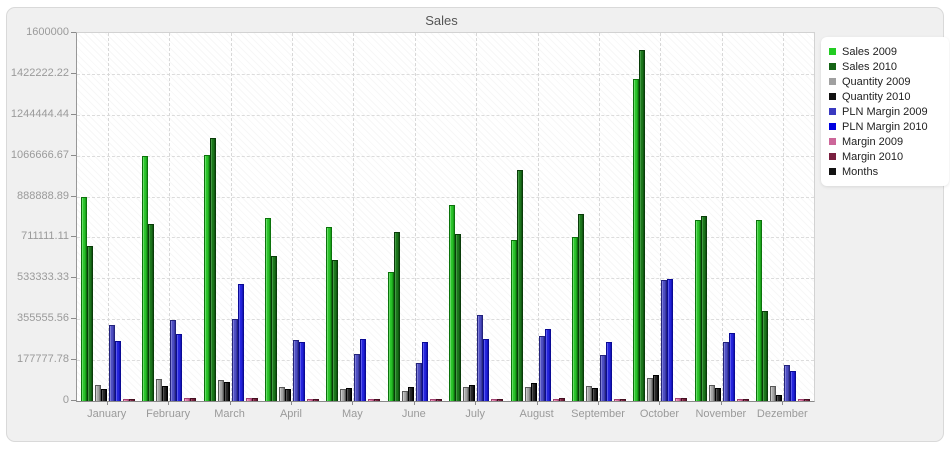 The height and width of the screenshot is (450, 950). Describe the element at coordinates (117, 371) in the screenshot. I see `bar-pln-margin-2010-january` at that location.